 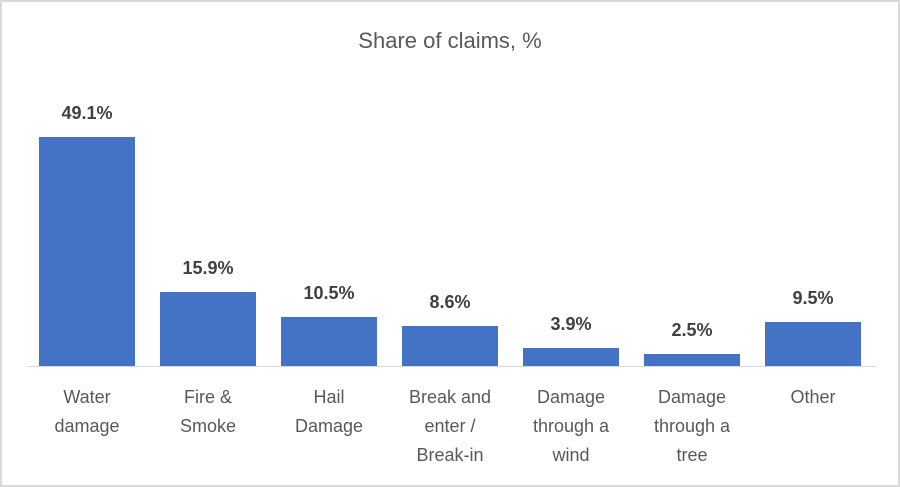 I want to click on chart-title: Share of claims, %, so click(x=450, y=40).